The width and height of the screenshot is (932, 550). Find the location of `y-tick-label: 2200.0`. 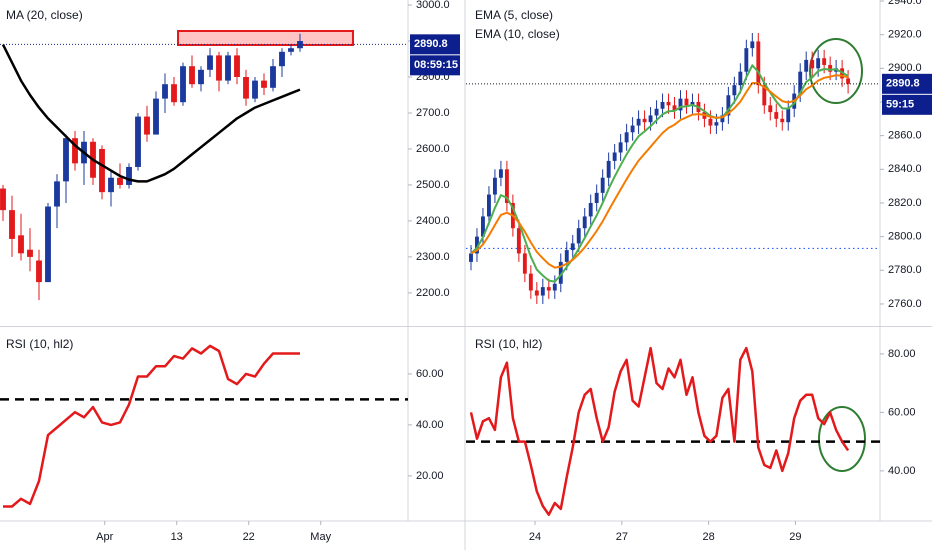

y-tick-label: 2200.0 is located at coordinates (433, 293).